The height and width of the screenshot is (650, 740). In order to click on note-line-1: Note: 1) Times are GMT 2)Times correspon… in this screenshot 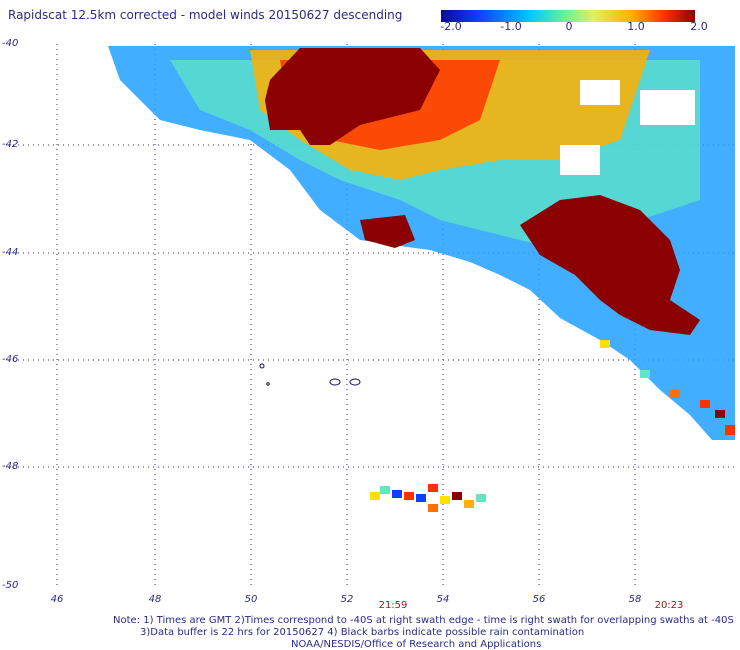, I will do `click(423, 620)`.